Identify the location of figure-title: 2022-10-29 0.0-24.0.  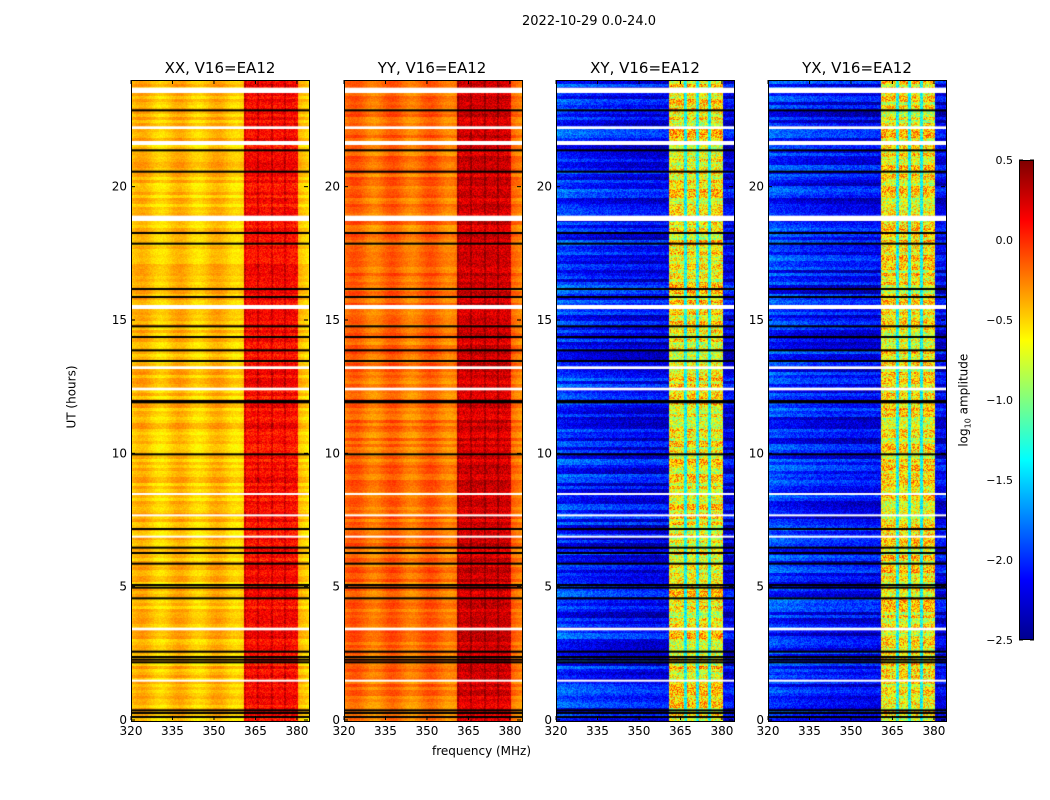
(589, 21).